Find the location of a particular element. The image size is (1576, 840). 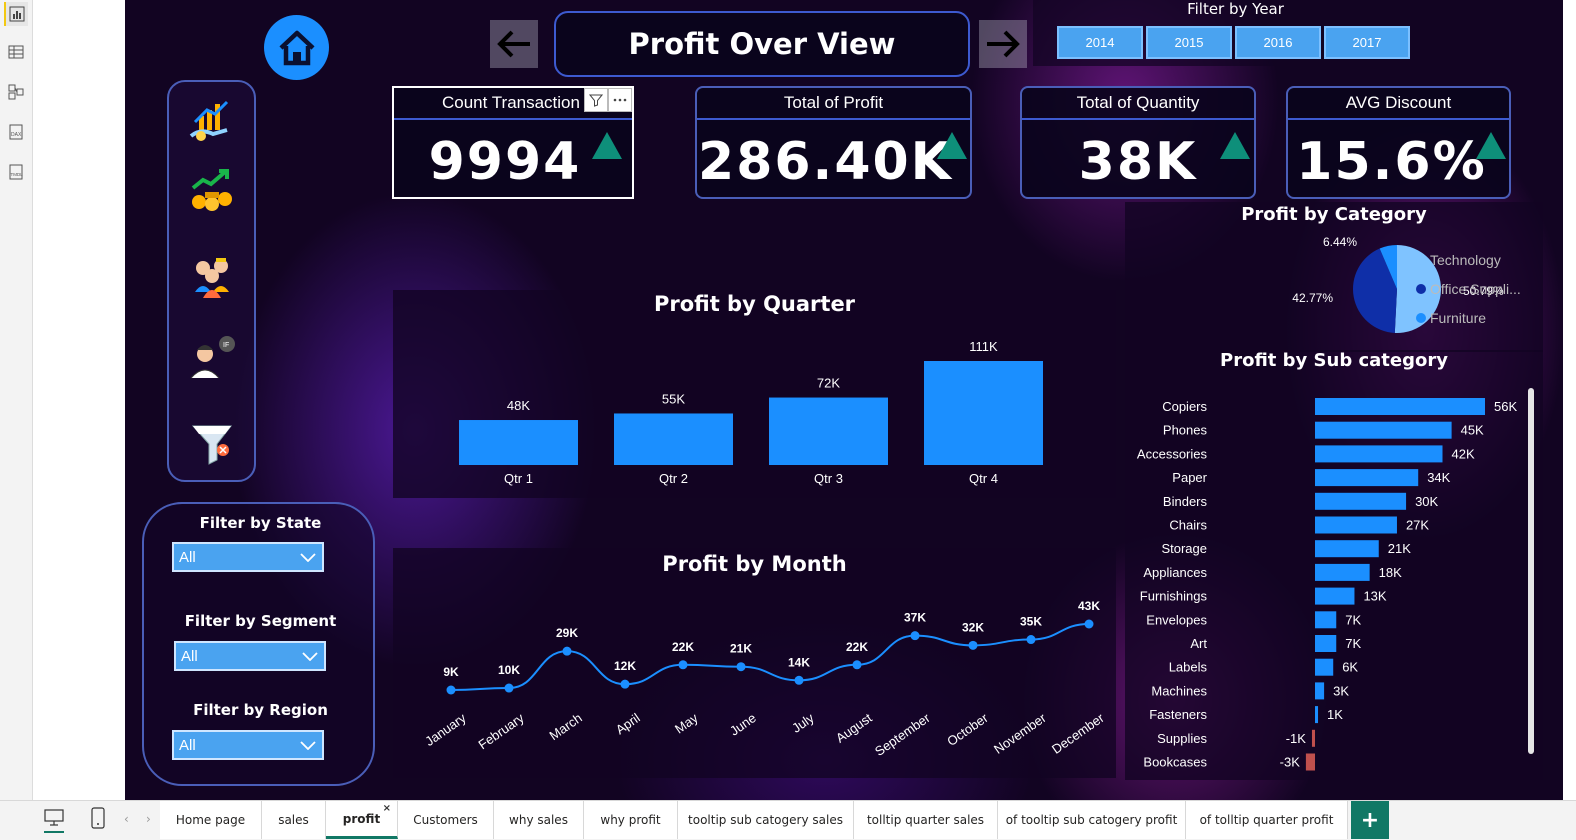

category-label: Qtr 4 is located at coordinates (983, 478).